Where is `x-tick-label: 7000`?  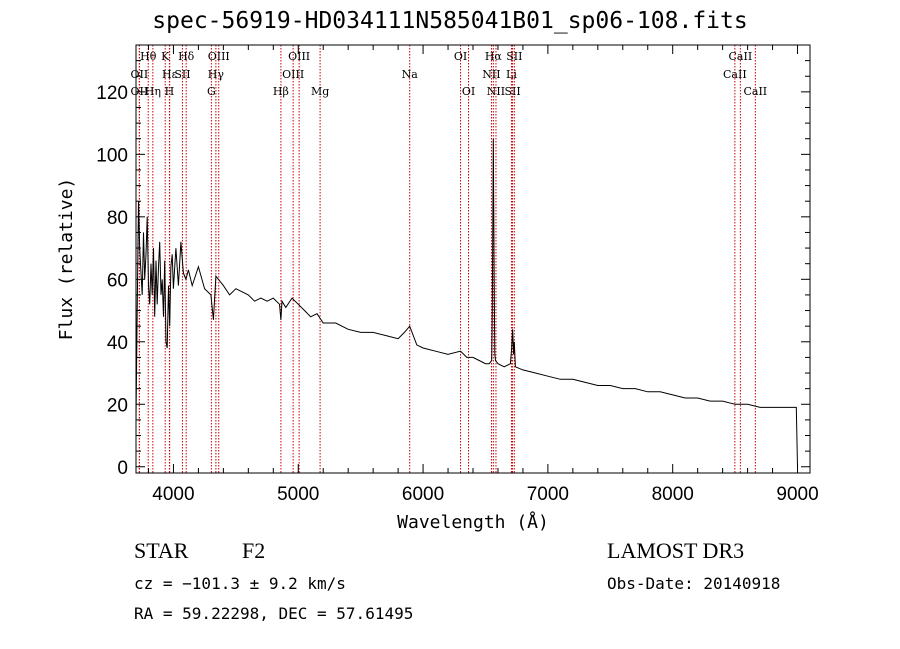
x-tick-label: 7000 is located at coordinates (548, 494).